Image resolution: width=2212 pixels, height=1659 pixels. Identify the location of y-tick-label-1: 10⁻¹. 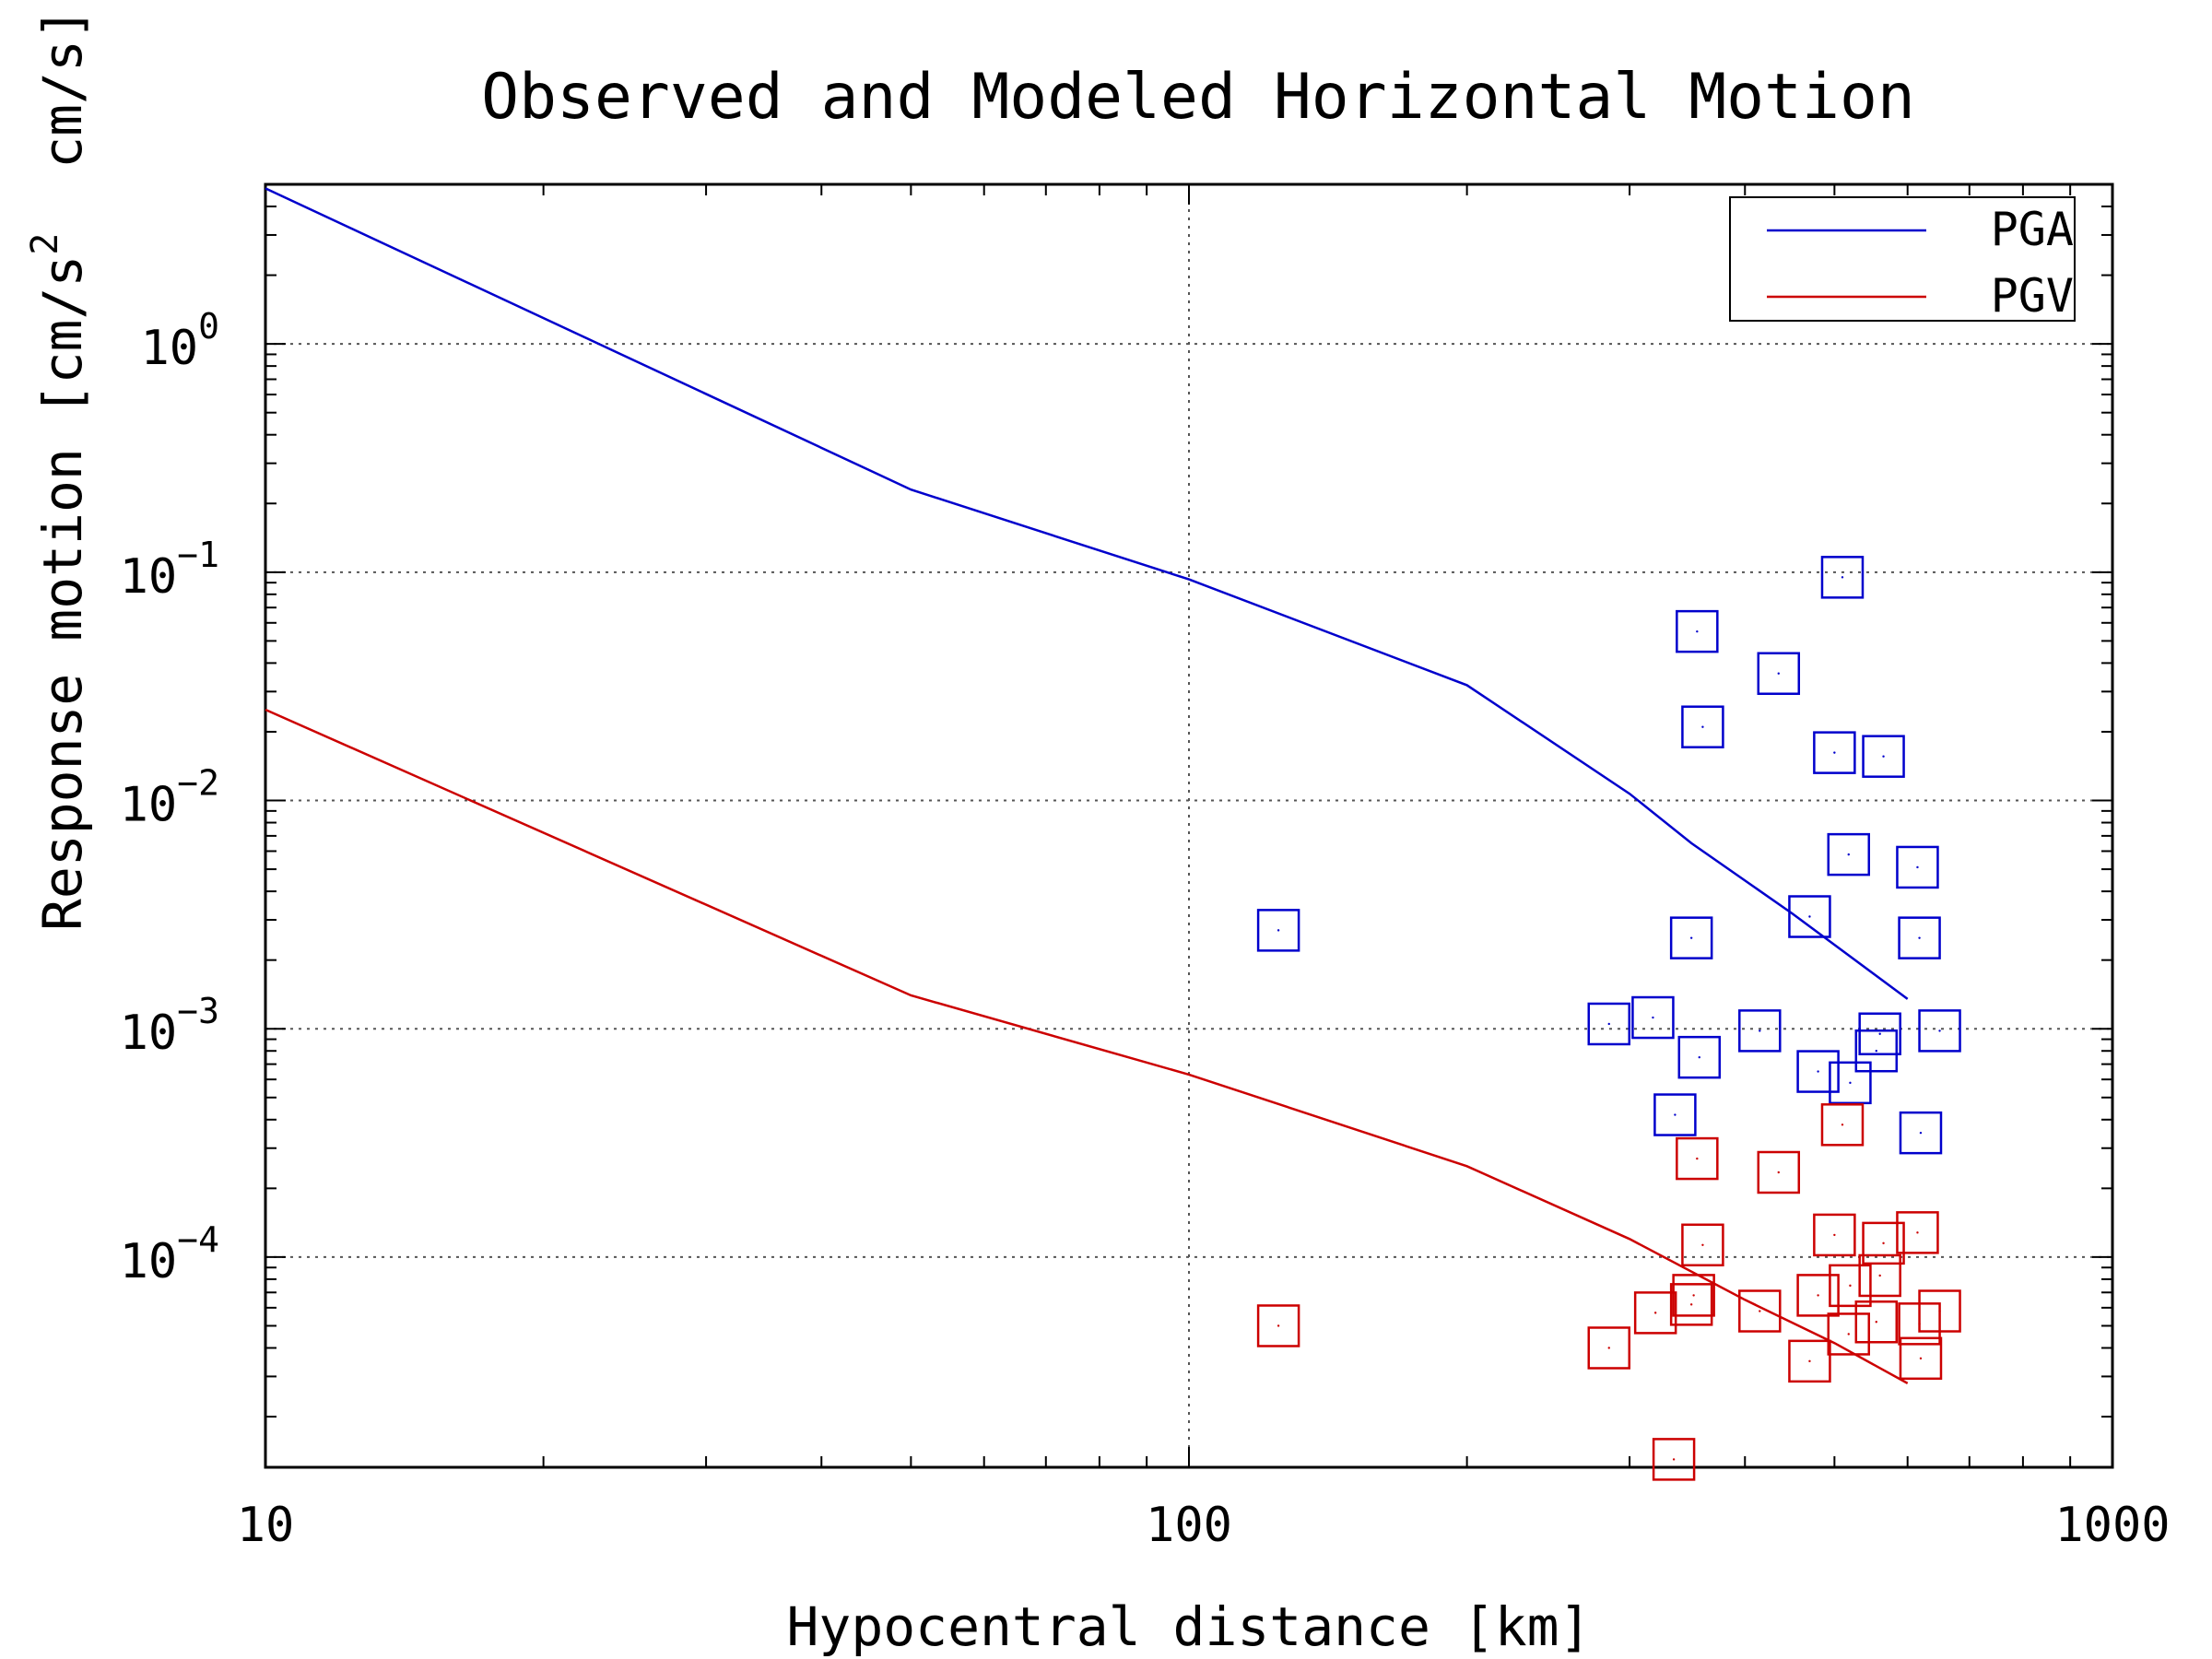
(169, 570).